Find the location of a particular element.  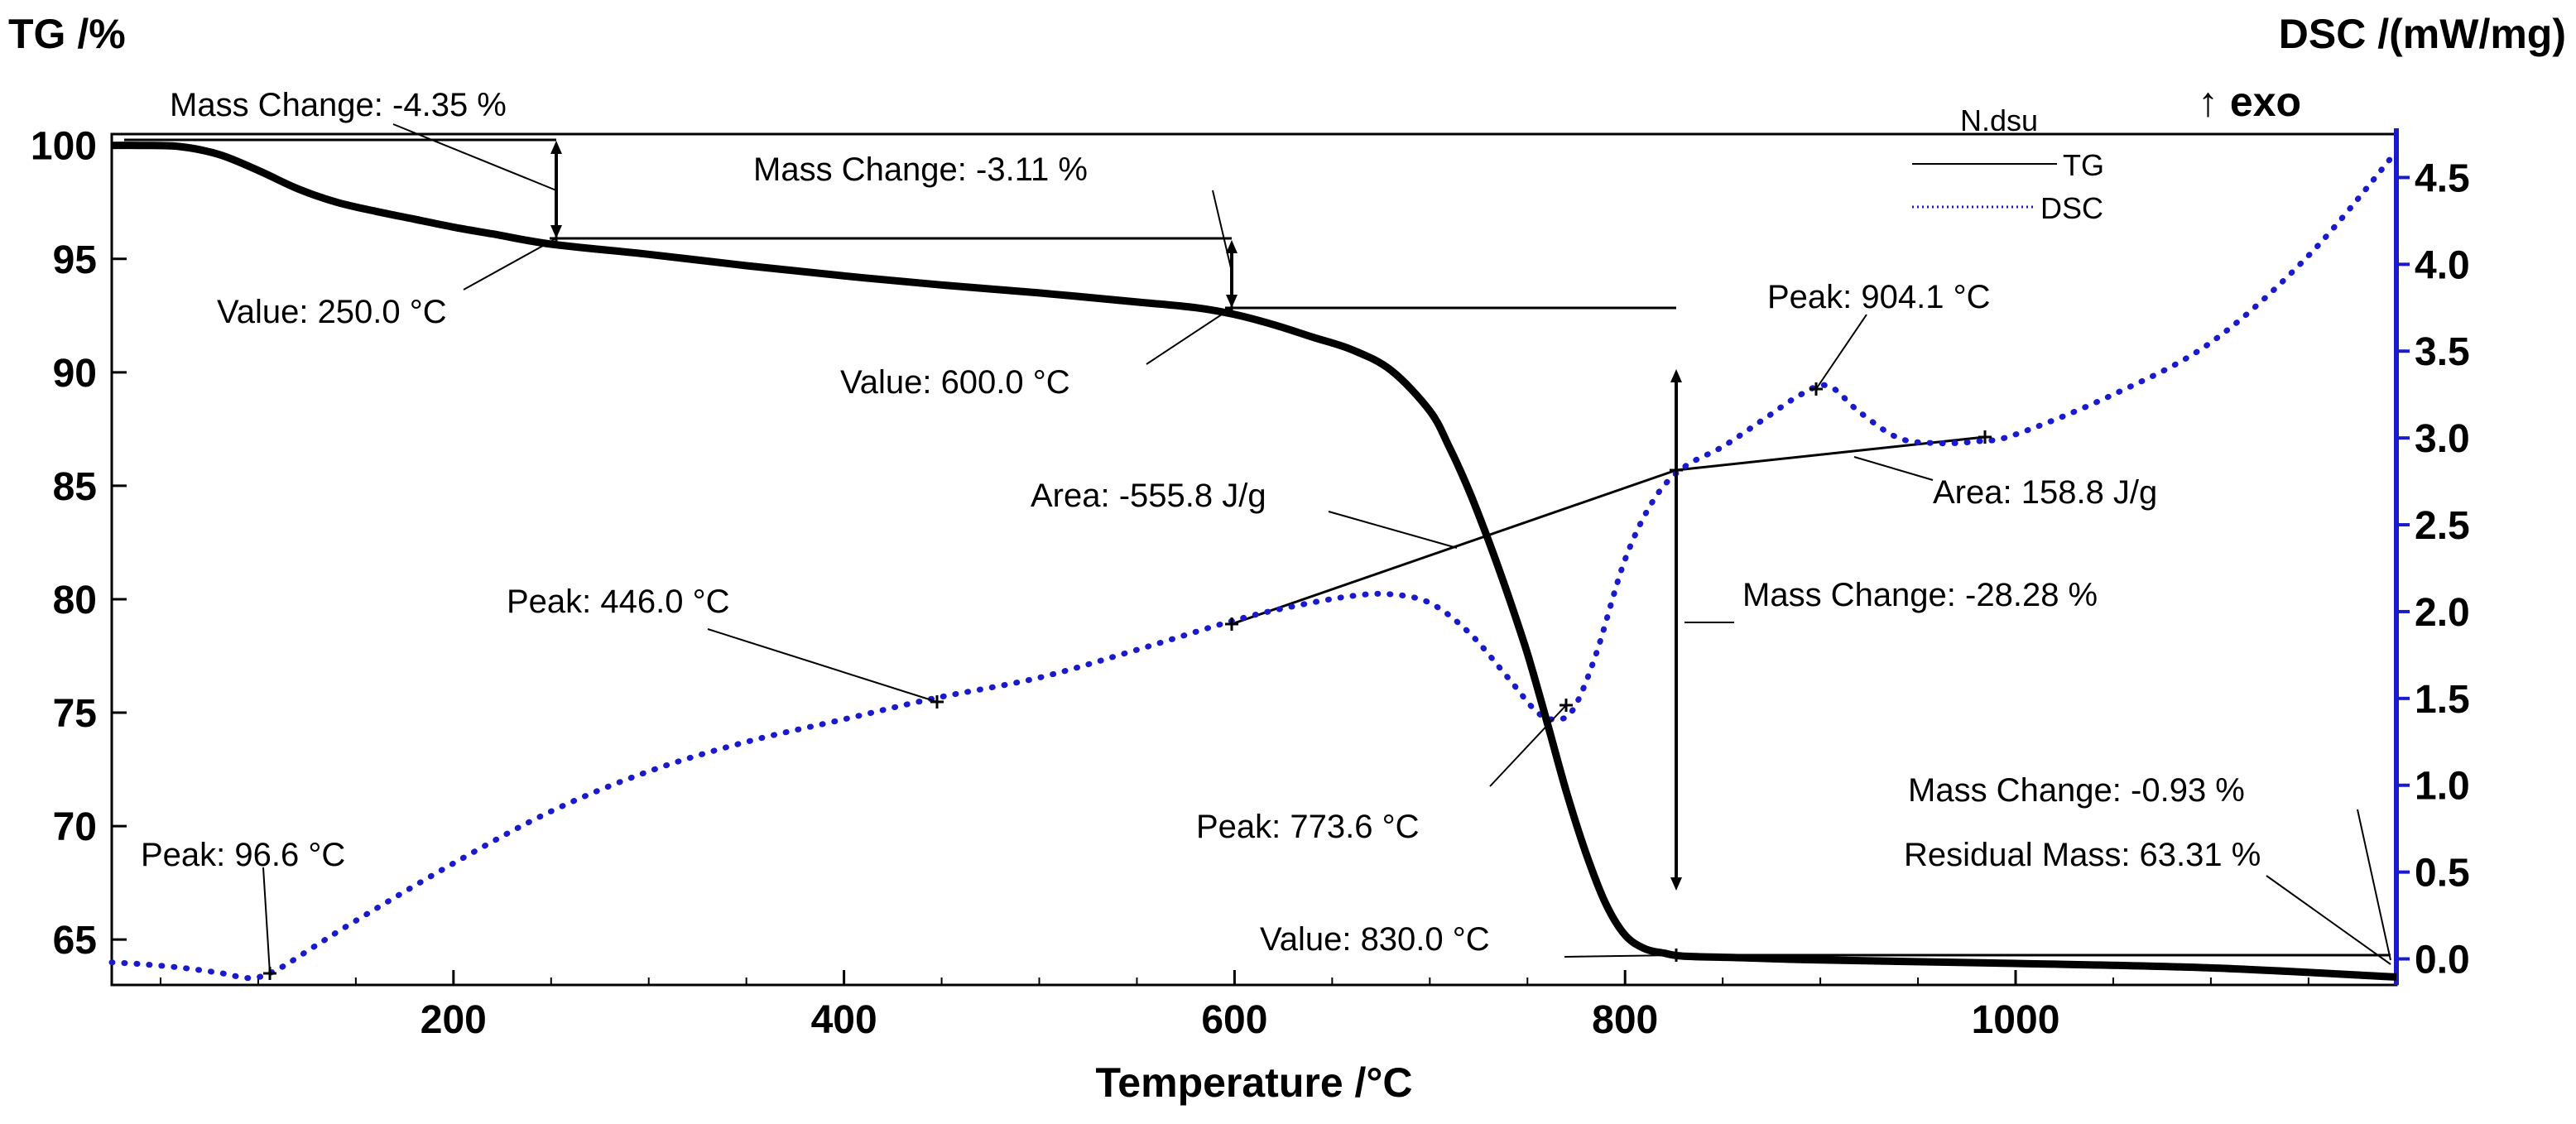

ann-area-pos: Area: 158.8 J/g is located at coordinates (2045, 492).